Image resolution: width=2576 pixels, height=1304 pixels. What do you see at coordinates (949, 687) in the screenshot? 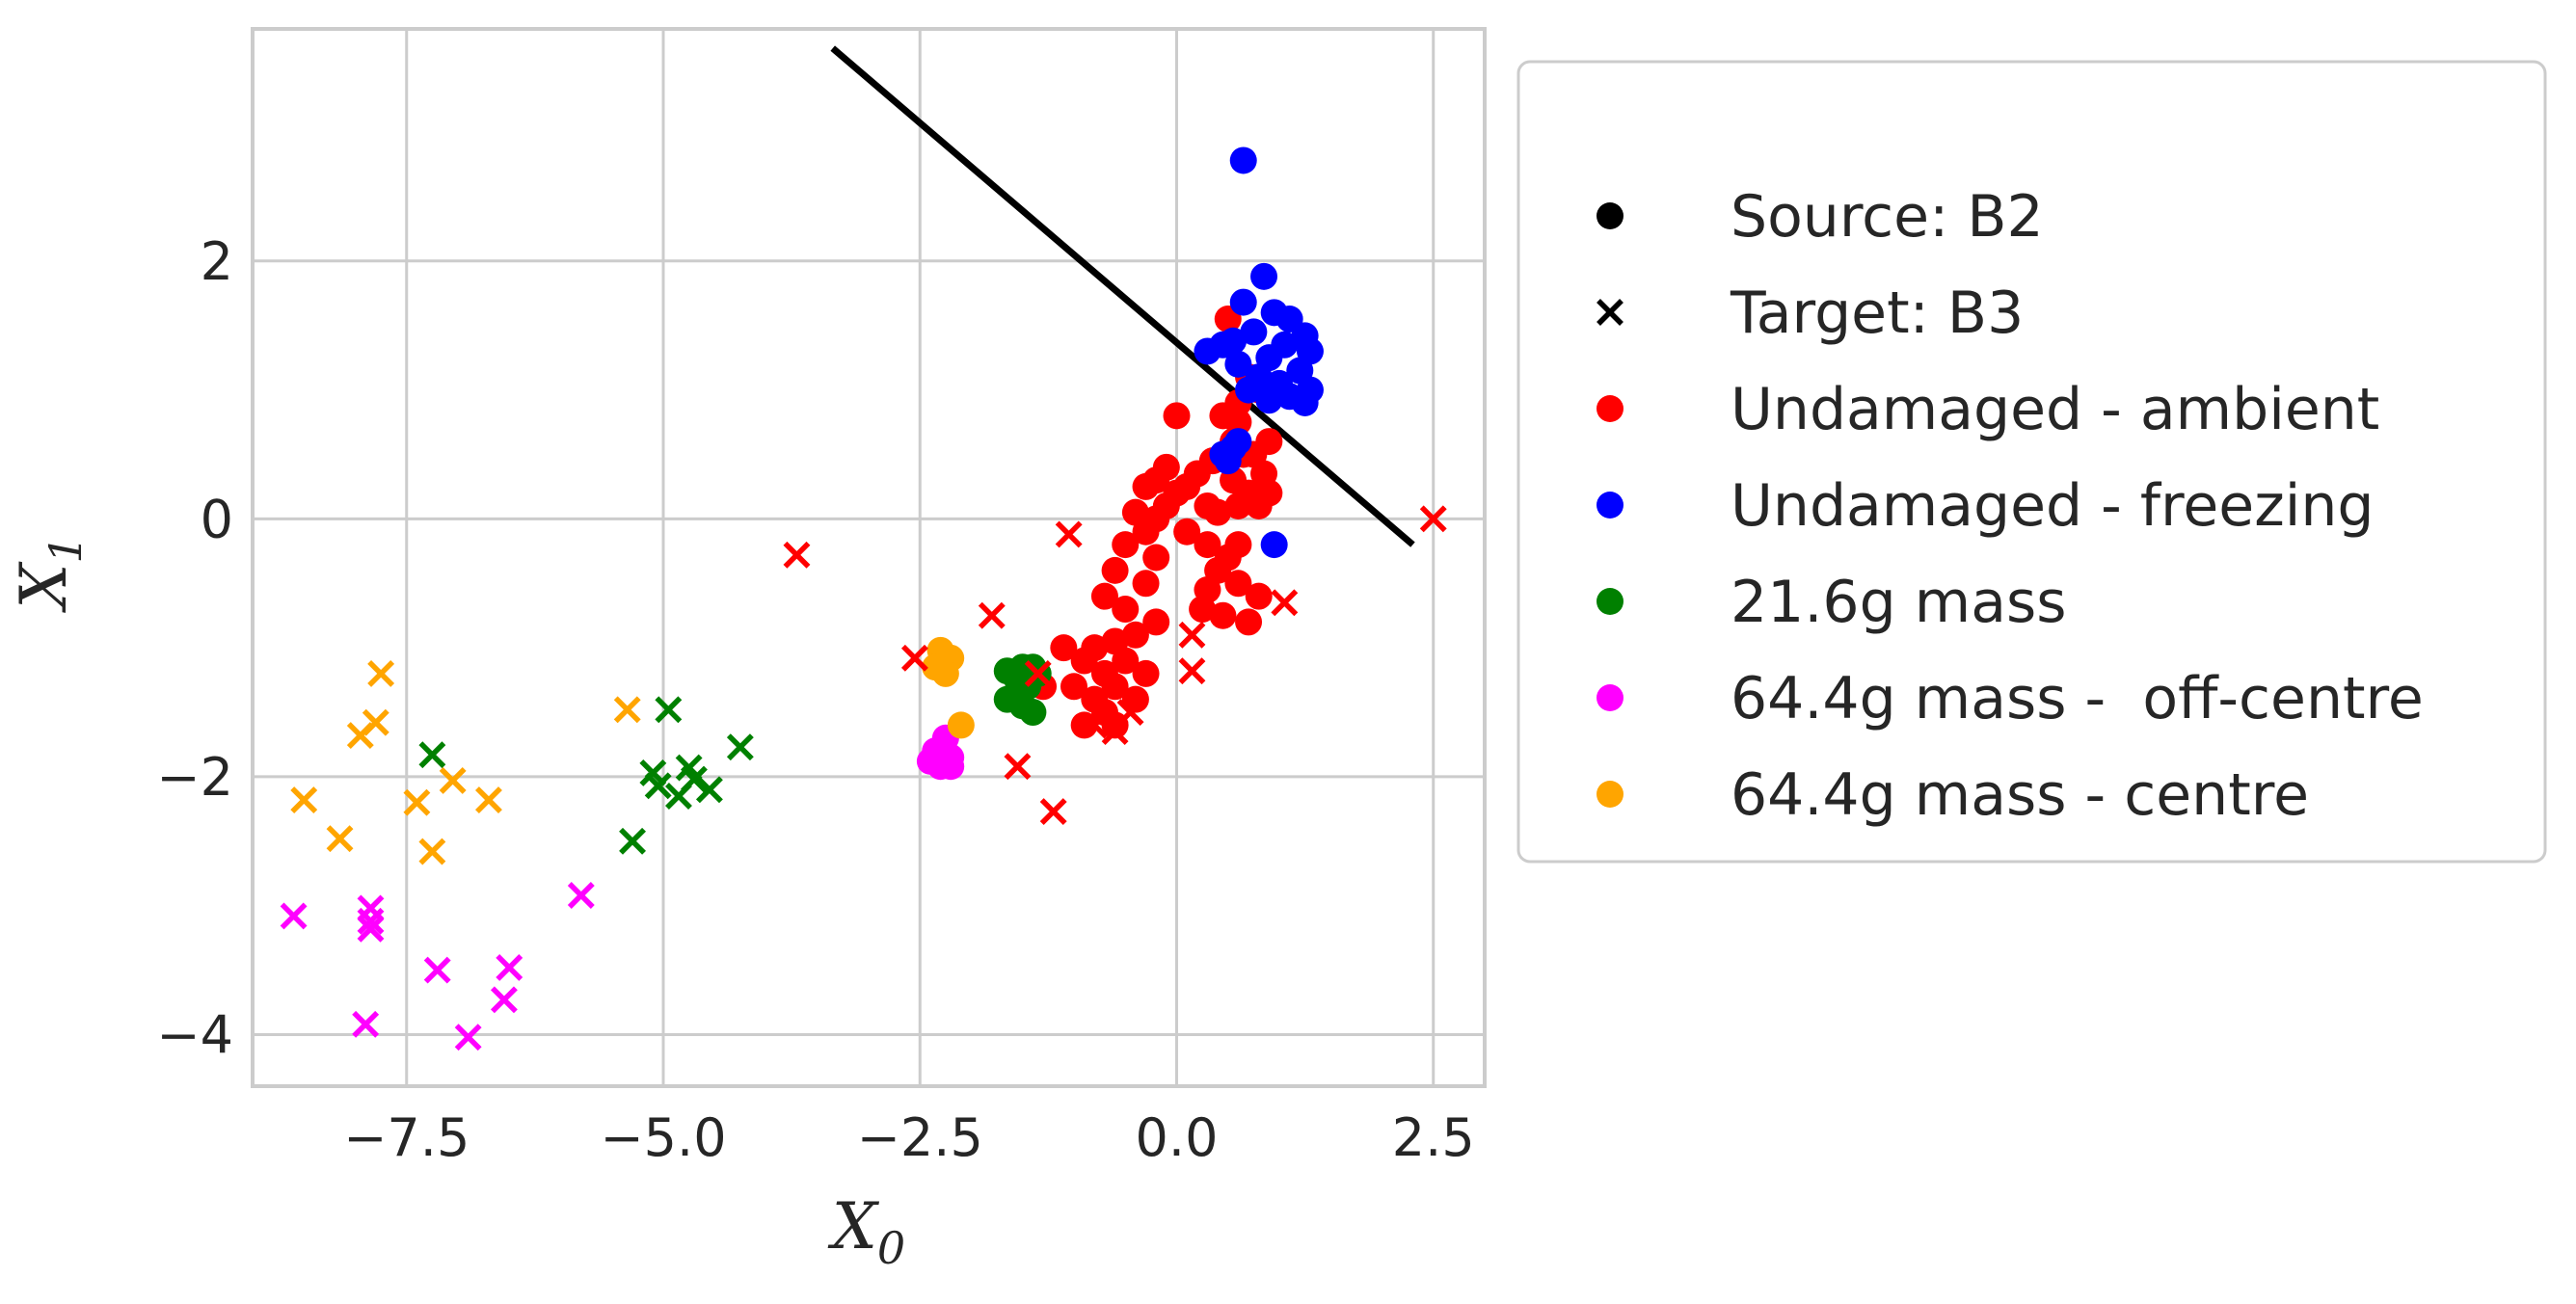
I see `series-64-4g-mass-centre-source` at bounding box center [949, 687].